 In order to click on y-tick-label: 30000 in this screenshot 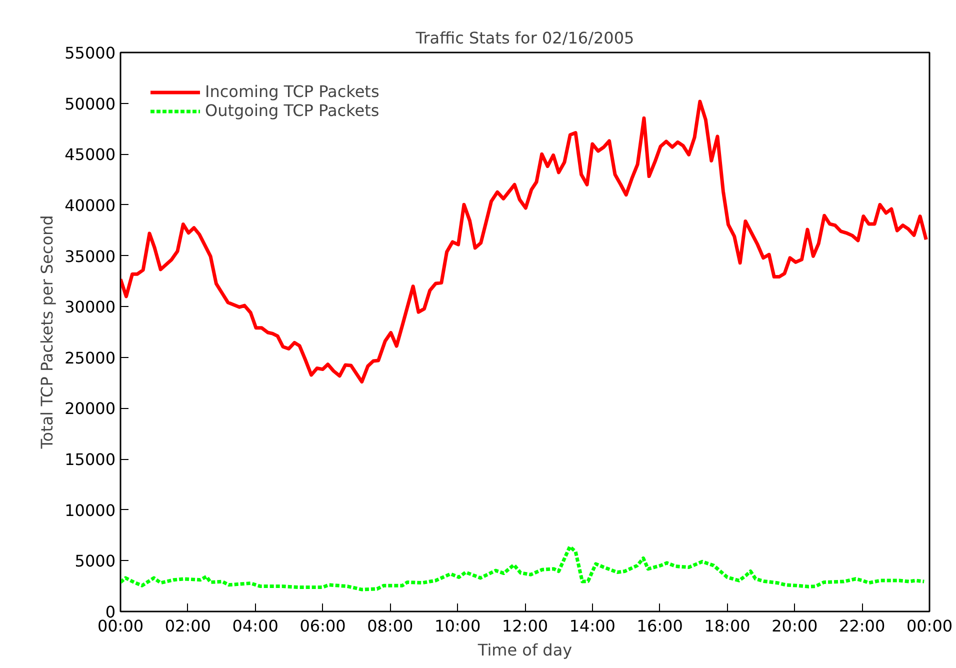, I will do `click(90, 307)`.